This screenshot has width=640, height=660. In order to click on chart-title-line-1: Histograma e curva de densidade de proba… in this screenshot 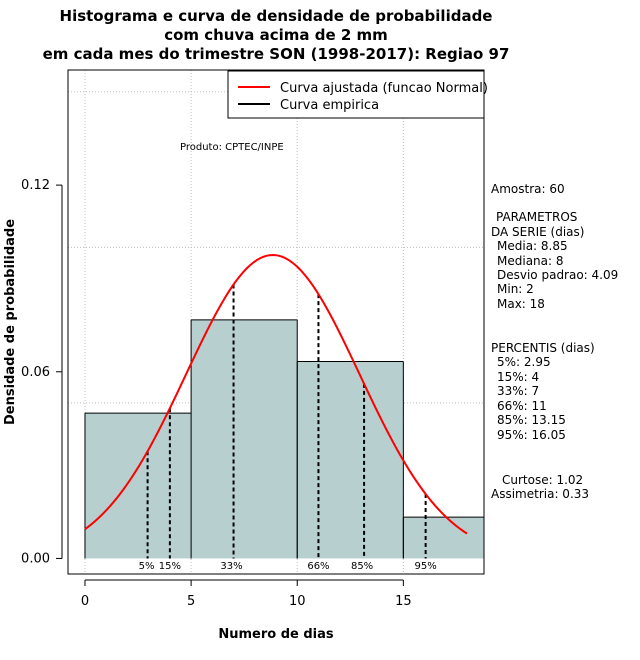, I will do `click(276, 16)`.